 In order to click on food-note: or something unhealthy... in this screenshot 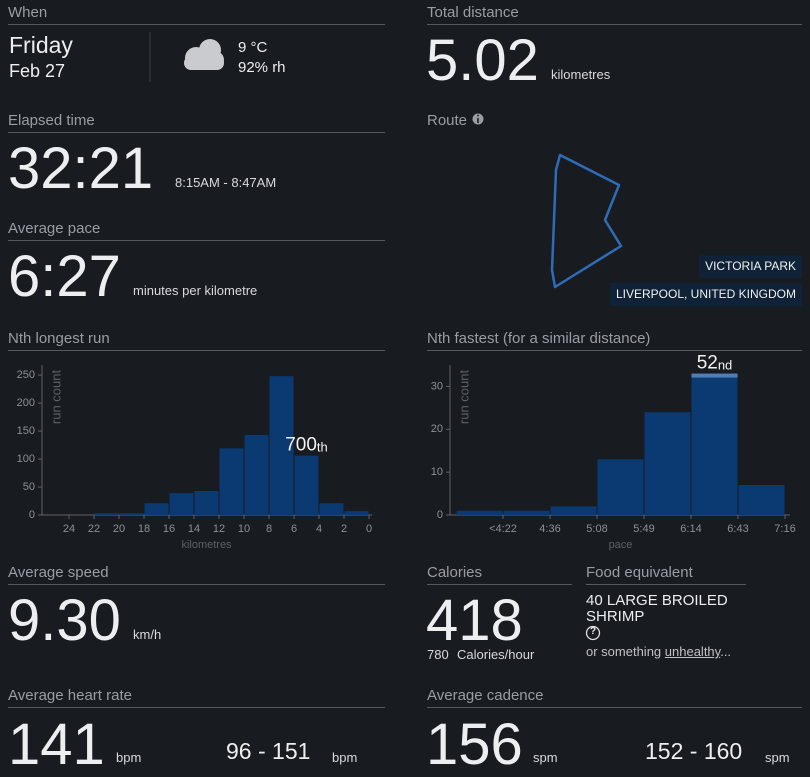, I will do `click(658, 651)`.